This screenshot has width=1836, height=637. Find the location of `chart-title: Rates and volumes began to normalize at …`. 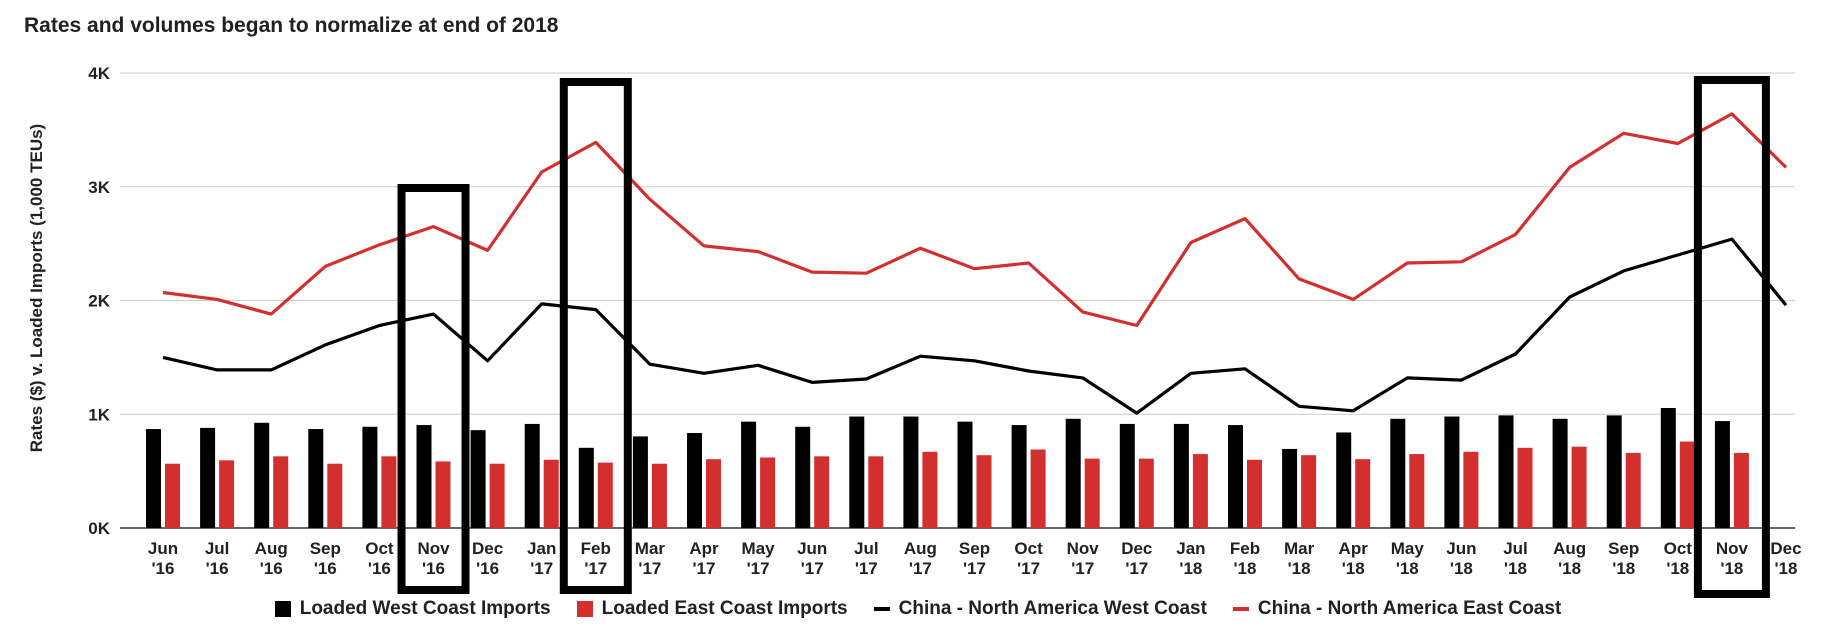

chart-title: Rates and volumes began to normalize at … is located at coordinates (291, 25).